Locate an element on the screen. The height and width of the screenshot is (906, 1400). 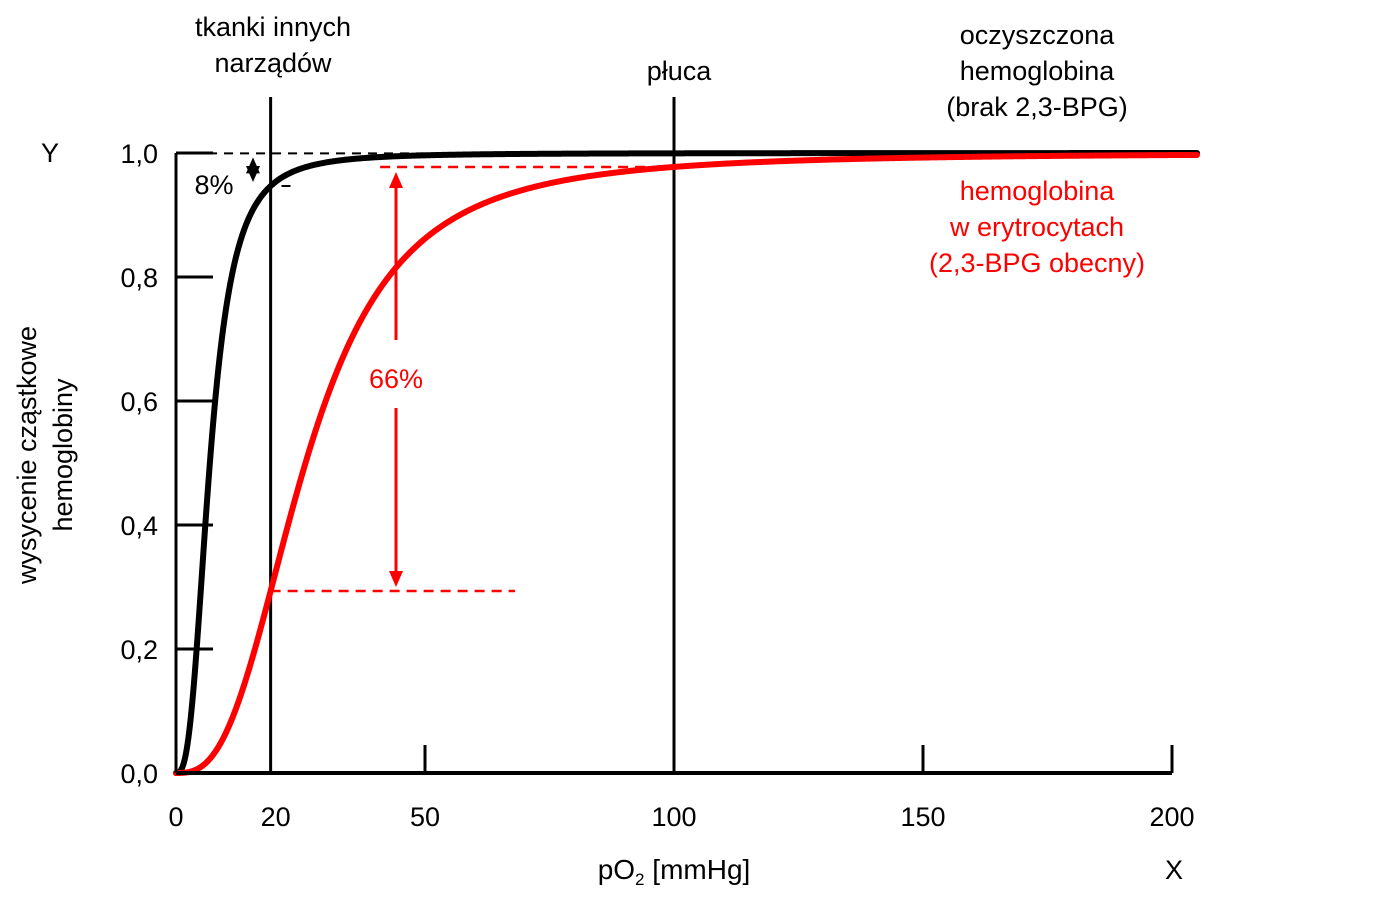
x-axis-label-sub: 2 is located at coordinates (639, 879).